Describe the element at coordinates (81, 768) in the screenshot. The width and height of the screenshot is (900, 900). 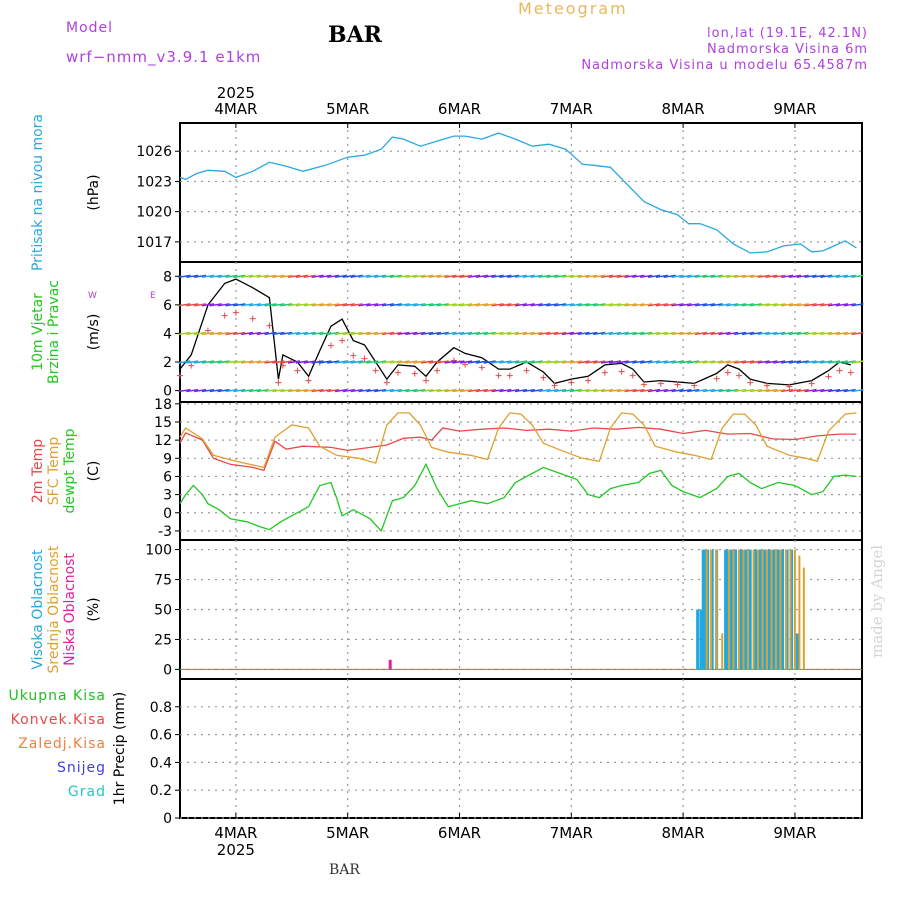
I see `legend-entry: Snijeg` at that location.